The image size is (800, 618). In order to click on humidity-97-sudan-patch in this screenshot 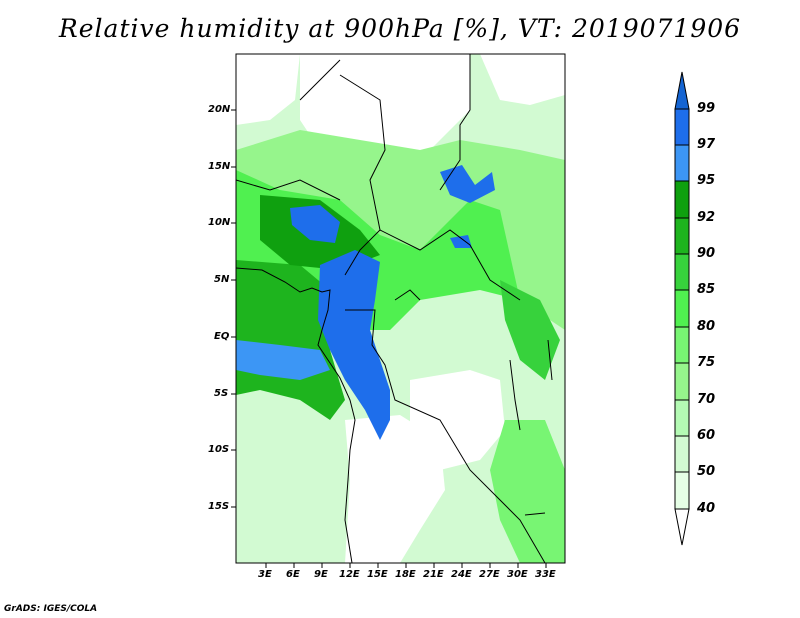, I will do `click(467, 184)`.